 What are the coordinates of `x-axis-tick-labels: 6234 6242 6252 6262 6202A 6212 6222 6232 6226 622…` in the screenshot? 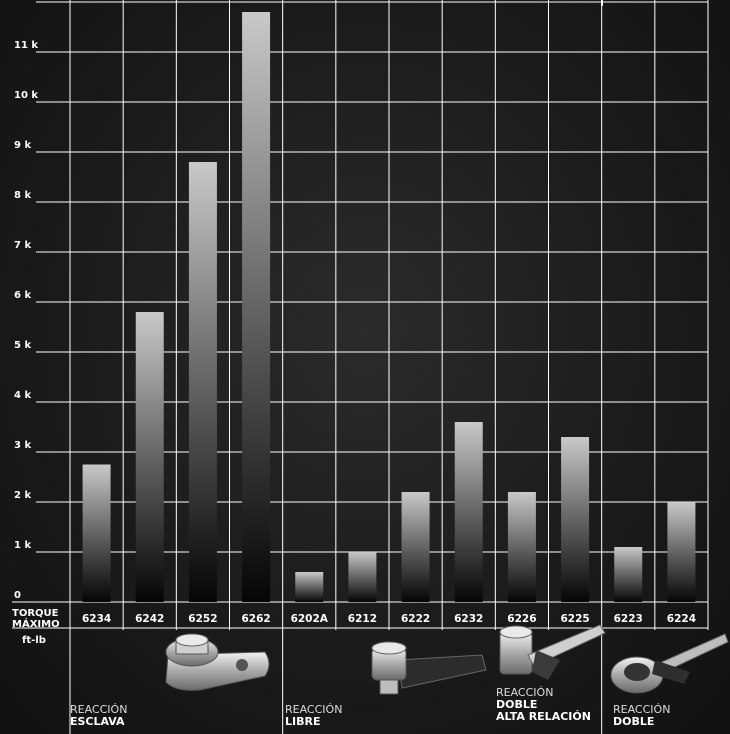 It's located at (389, 619).